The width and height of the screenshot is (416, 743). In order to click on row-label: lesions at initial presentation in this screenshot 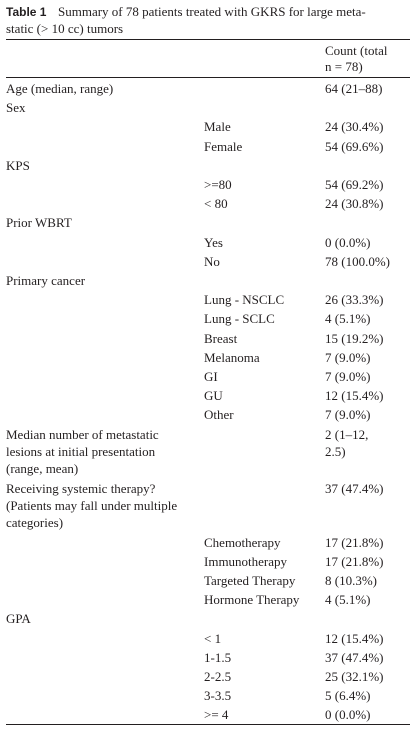, I will do `click(81, 451)`.